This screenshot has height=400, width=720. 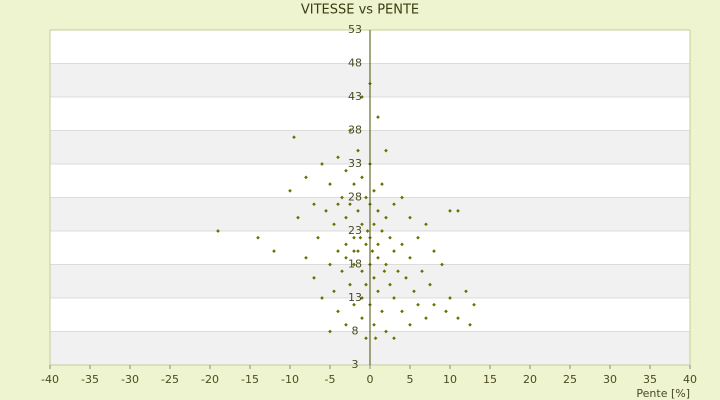 What do you see at coordinates (410, 379) in the screenshot?
I see `x-tick-label: 5` at bounding box center [410, 379].